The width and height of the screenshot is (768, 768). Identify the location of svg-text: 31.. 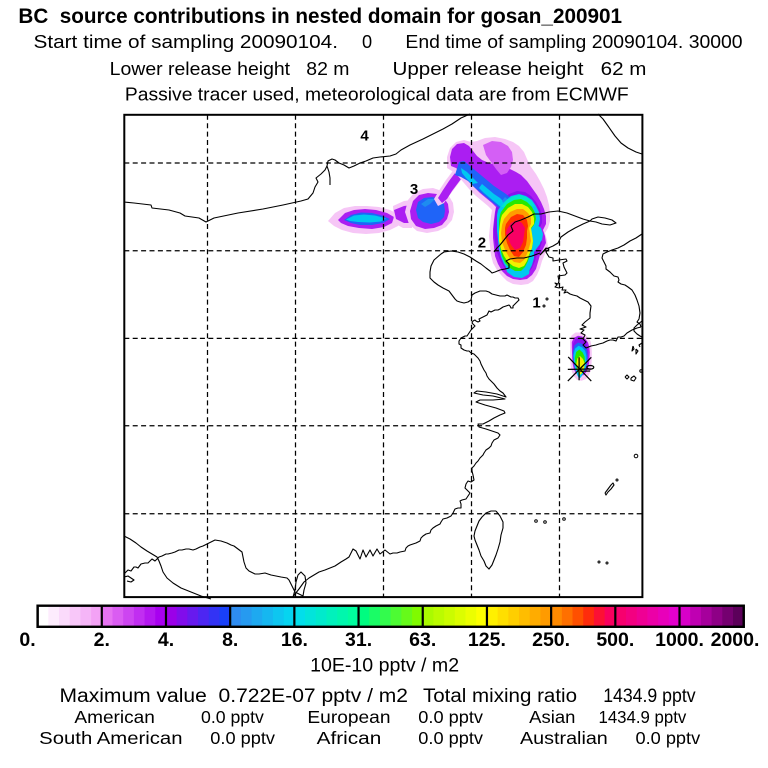
(358, 640).